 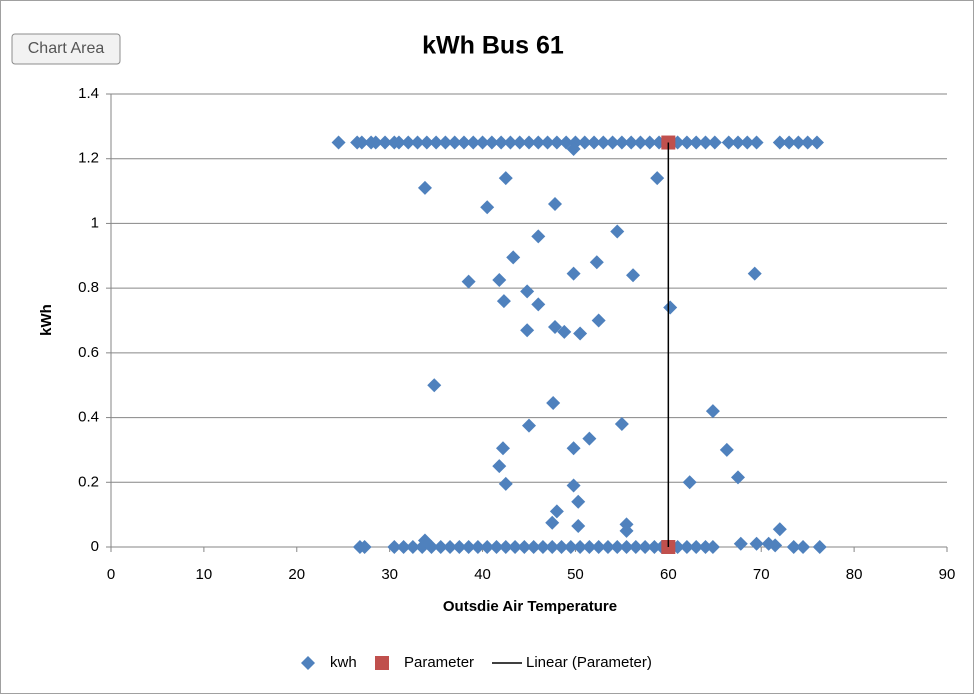 What do you see at coordinates (854, 574) in the screenshot?
I see `x-tick-label: 80` at bounding box center [854, 574].